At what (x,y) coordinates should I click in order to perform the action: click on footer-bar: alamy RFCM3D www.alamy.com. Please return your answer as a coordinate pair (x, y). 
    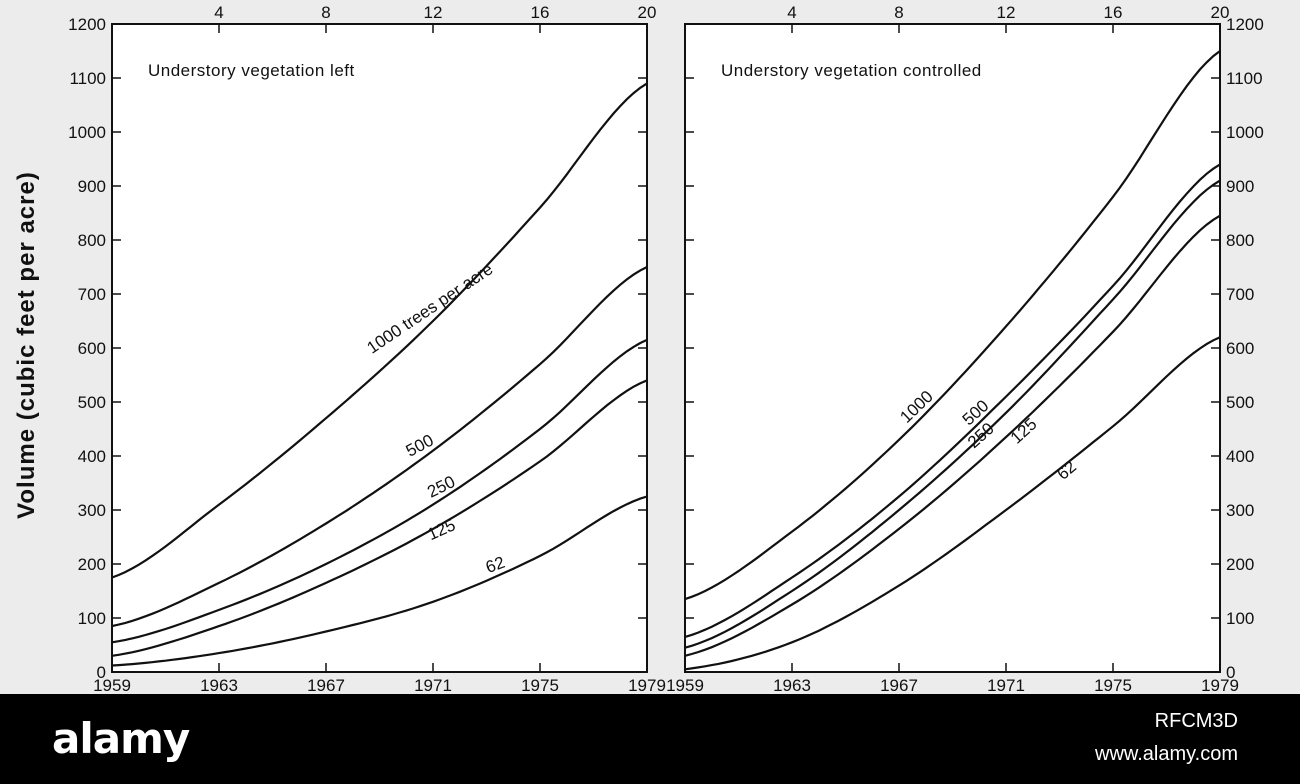
    Looking at the image, I should click on (650, 739).